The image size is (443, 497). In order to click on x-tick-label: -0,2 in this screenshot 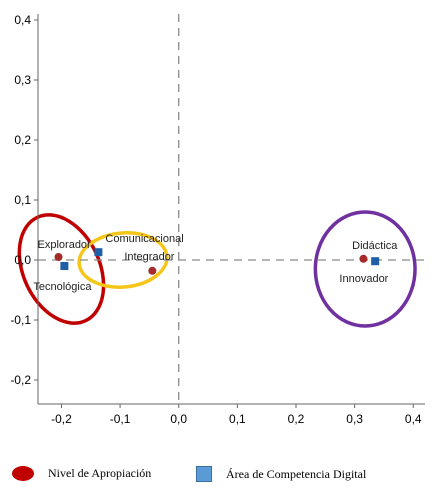, I will do `click(61, 419)`.